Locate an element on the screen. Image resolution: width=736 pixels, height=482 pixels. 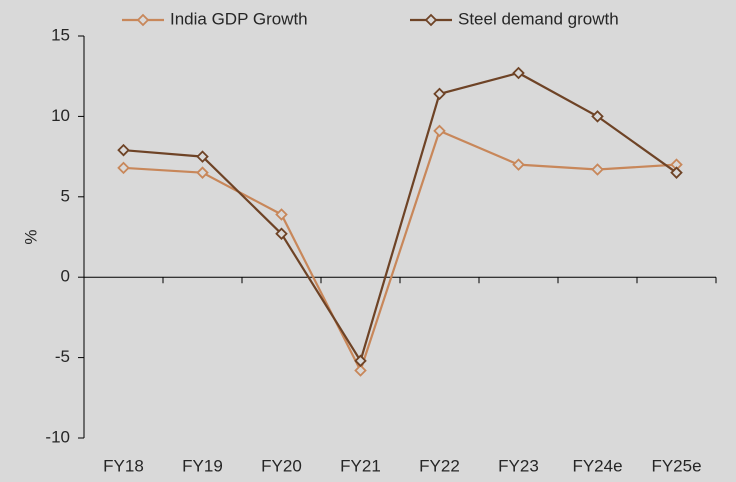
x-tick-label: FY23 is located at coordinates (518, 465).